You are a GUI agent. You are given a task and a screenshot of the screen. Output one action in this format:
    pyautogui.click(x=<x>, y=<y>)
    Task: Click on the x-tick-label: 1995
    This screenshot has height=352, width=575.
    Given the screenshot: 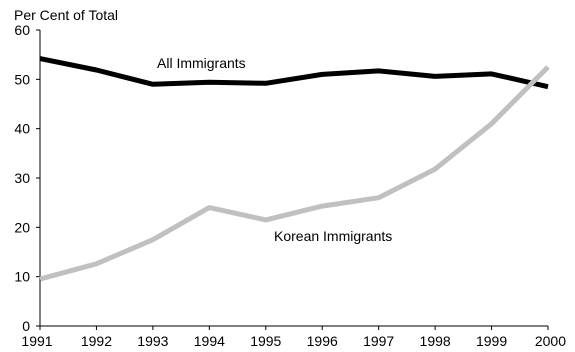 What is the action you would take?
    pyautogui.click(x=265, y=341)
    